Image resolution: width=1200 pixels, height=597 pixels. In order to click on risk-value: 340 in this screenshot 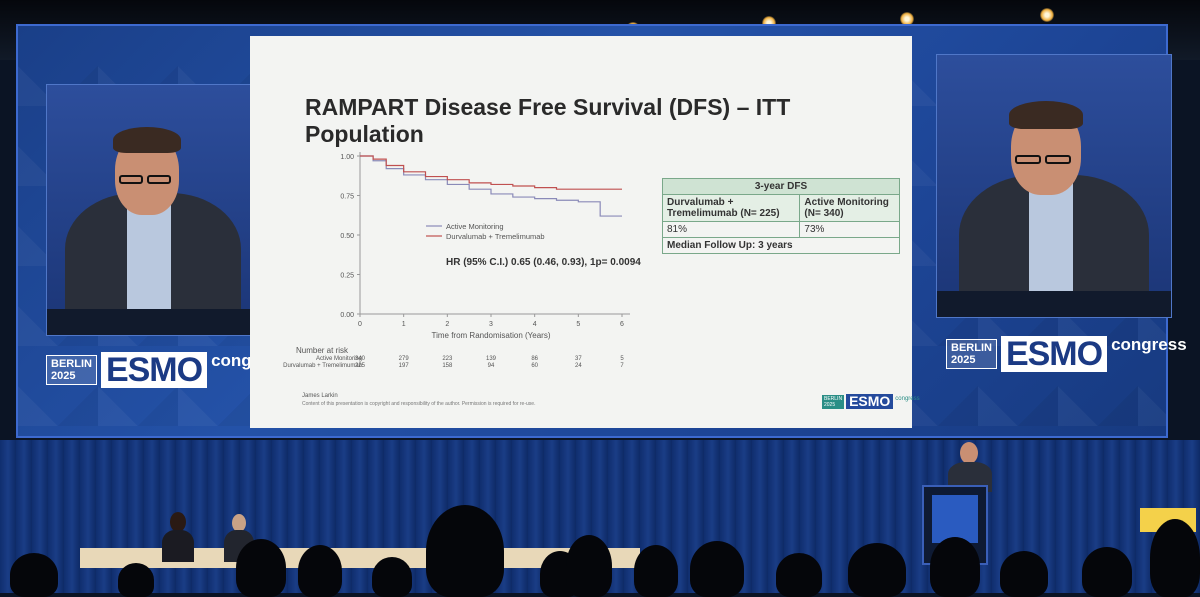, I will do `click(359, 359)`.